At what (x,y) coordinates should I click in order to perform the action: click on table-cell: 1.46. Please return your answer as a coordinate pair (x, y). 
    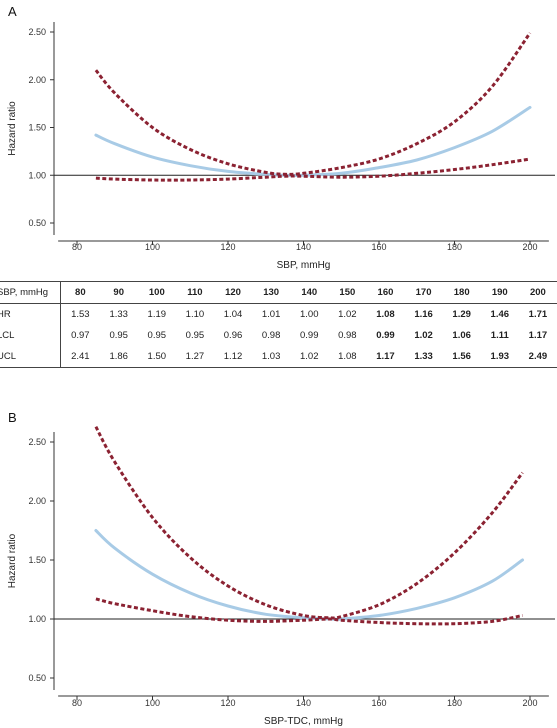
    Looking at the image, I should click on (500, 314).